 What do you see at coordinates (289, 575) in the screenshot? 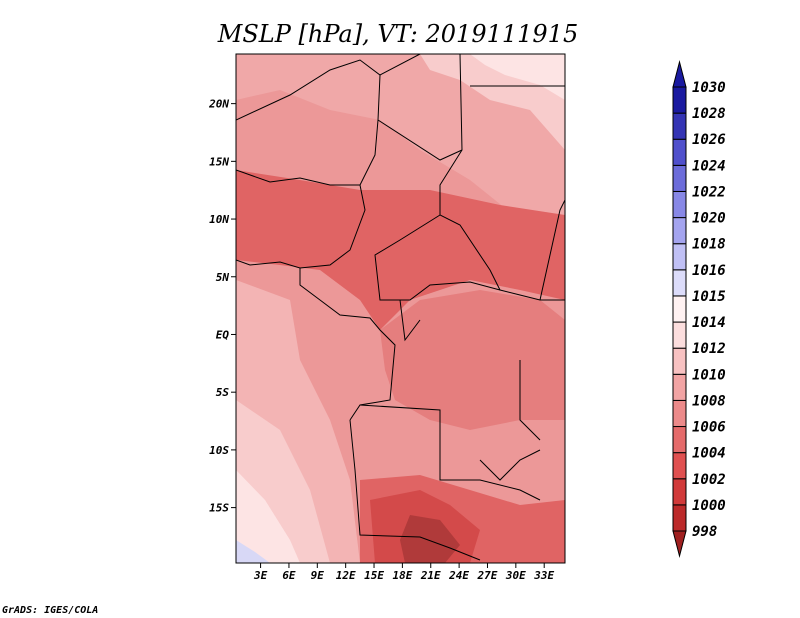
I see `x-tick-label: 6E` at bounding box center [289, 575].